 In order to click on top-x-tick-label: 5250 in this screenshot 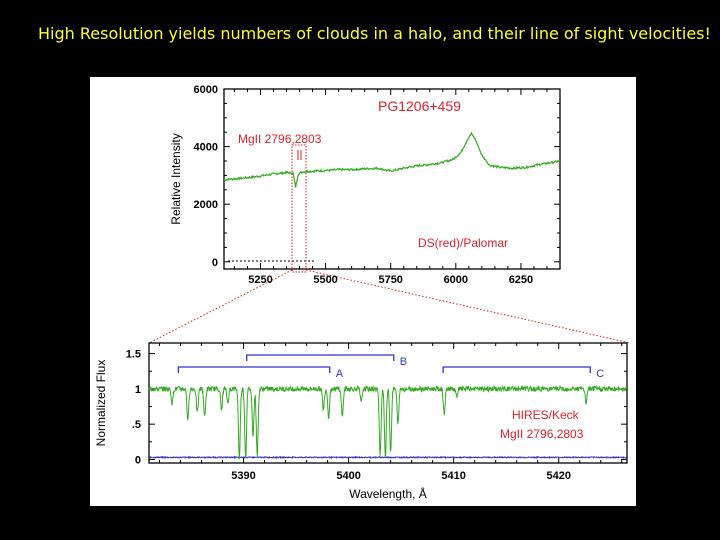, I will do `click(260, 280)`.